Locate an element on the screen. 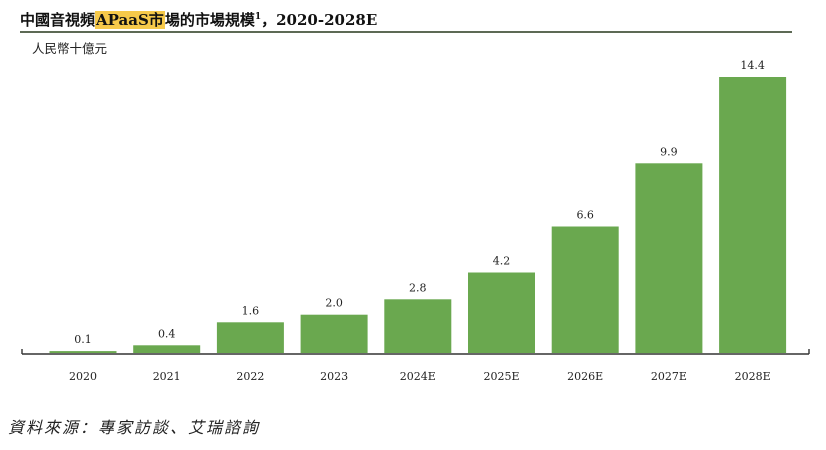 Image resolution: width=826 pixels, height=450 pixels. x-tick-label-2025E: 2025E is located at coordinates (501, 376).